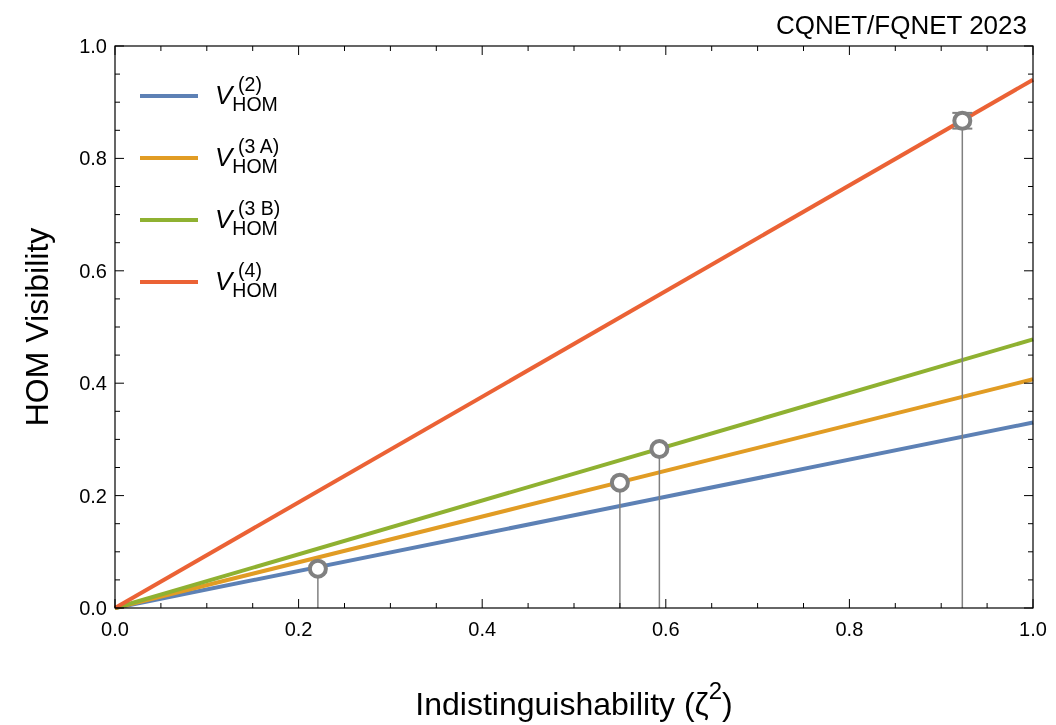 Image resolution: width=1056 pixels, height=725 pixels. I want to click on x-tick-label: 0.8, so click(849, 629).